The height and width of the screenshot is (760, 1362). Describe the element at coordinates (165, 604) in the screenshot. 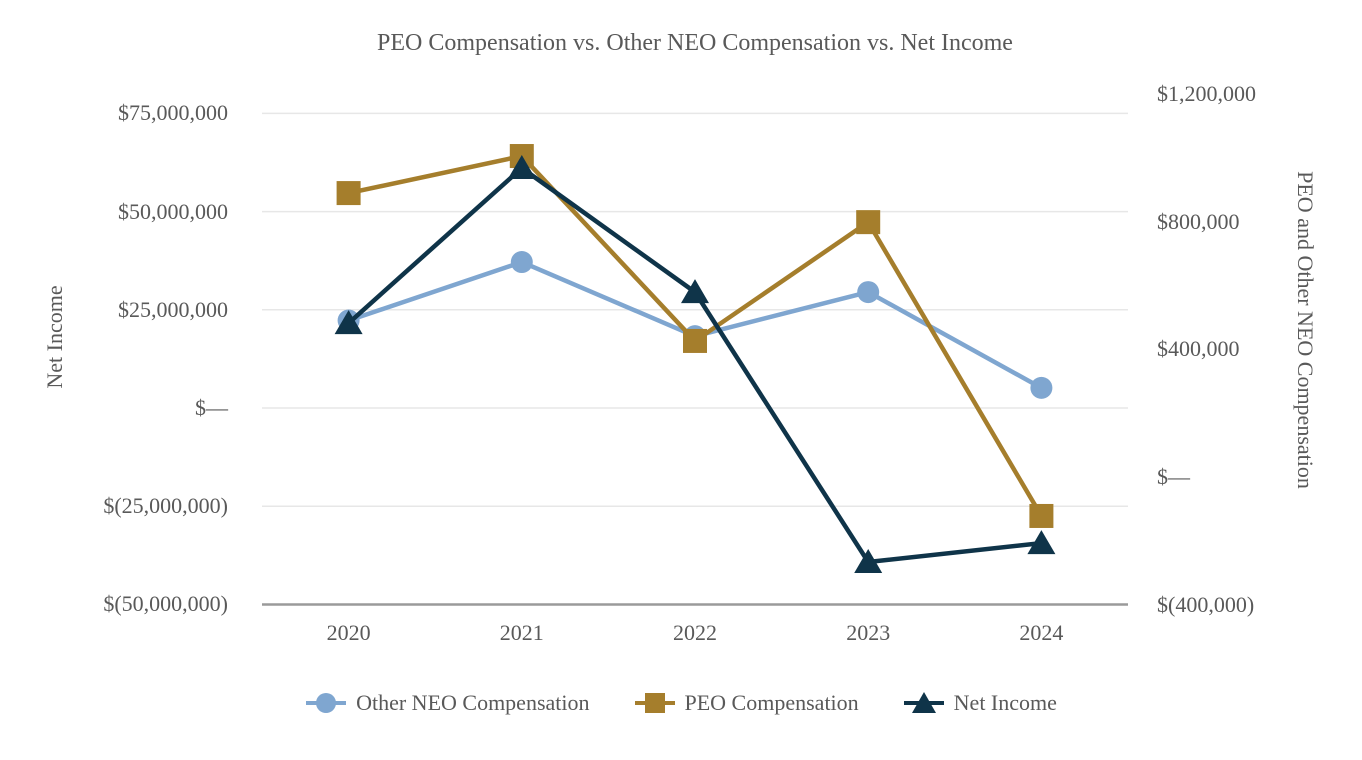

I see `left-axis-tick-label: $(50,000,000)` at that location.